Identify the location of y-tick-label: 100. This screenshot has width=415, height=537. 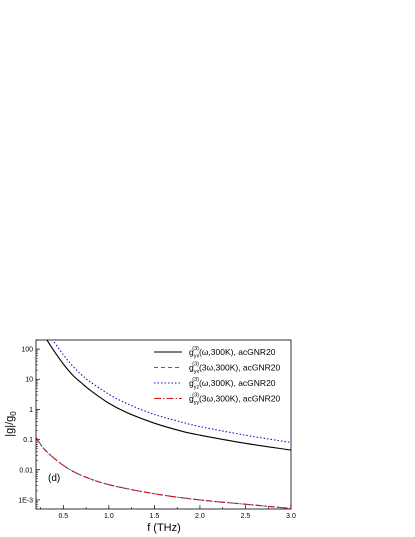
(27, 350).